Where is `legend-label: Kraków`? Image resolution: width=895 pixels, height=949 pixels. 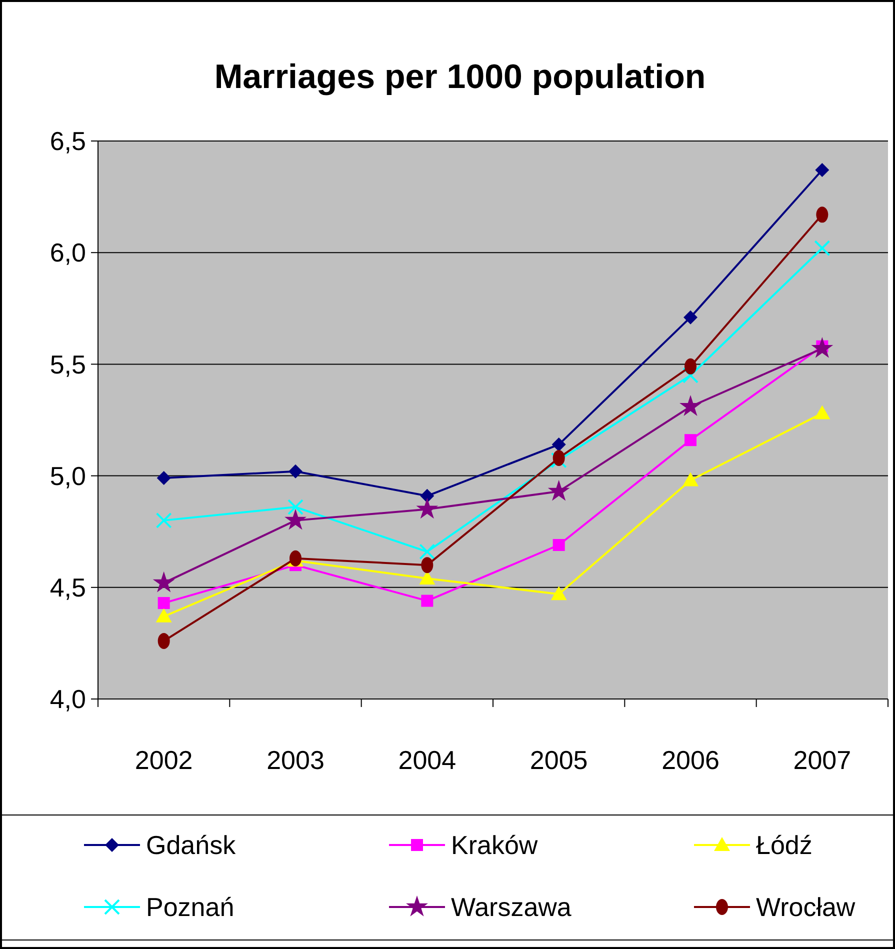 legend-label: Kraków is located at coordinates (494, 845).